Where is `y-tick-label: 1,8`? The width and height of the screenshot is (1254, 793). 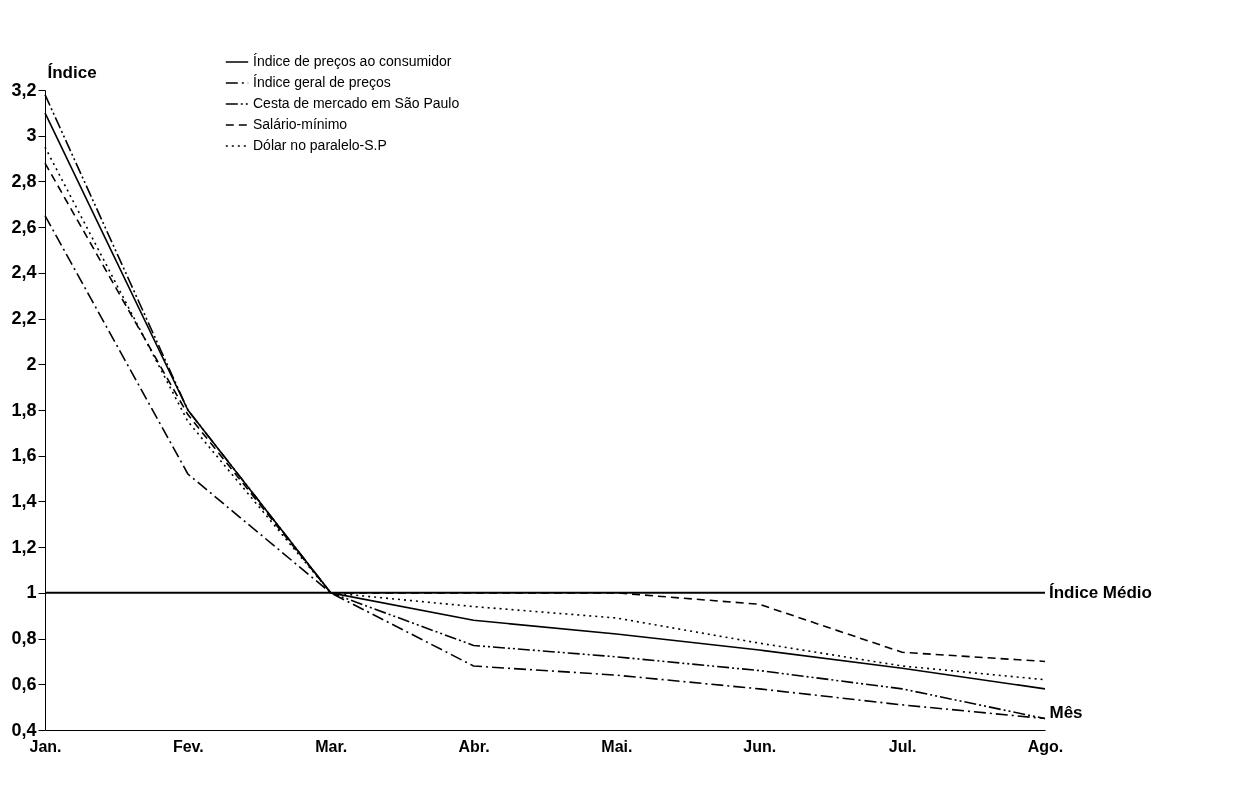 y-tick-label: 1,8 is located at coordinates (24, 409).